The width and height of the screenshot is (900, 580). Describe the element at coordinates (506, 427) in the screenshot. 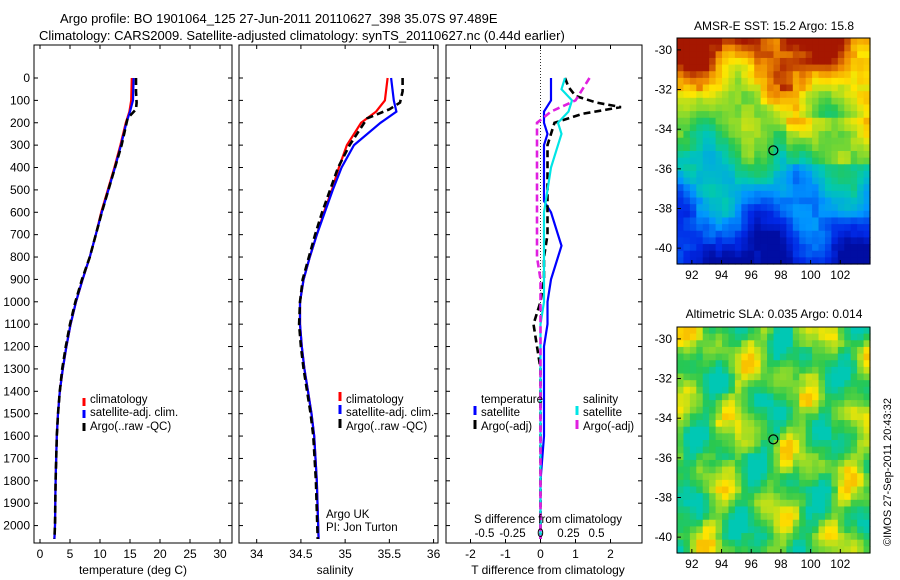

I see `difference-legend-temp-argo: Argo(-adj)` at that location.